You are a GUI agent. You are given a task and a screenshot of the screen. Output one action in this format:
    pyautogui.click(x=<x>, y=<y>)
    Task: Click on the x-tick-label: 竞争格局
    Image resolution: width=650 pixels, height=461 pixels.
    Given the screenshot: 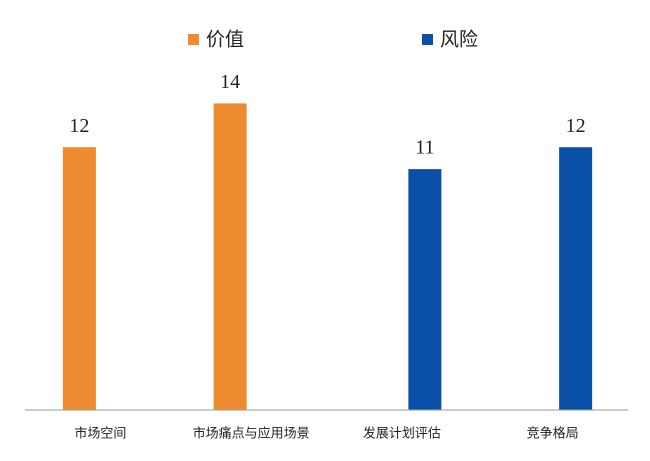 What is the action you would take?
    pyautogui.click(x=553, y=434)
    